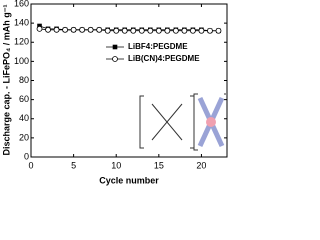 Image resolution: width=320 pixels, height=240 pixels. Describe the element at coordinates (209, 122) in the screenshot. I see `molecule-right` at that location.